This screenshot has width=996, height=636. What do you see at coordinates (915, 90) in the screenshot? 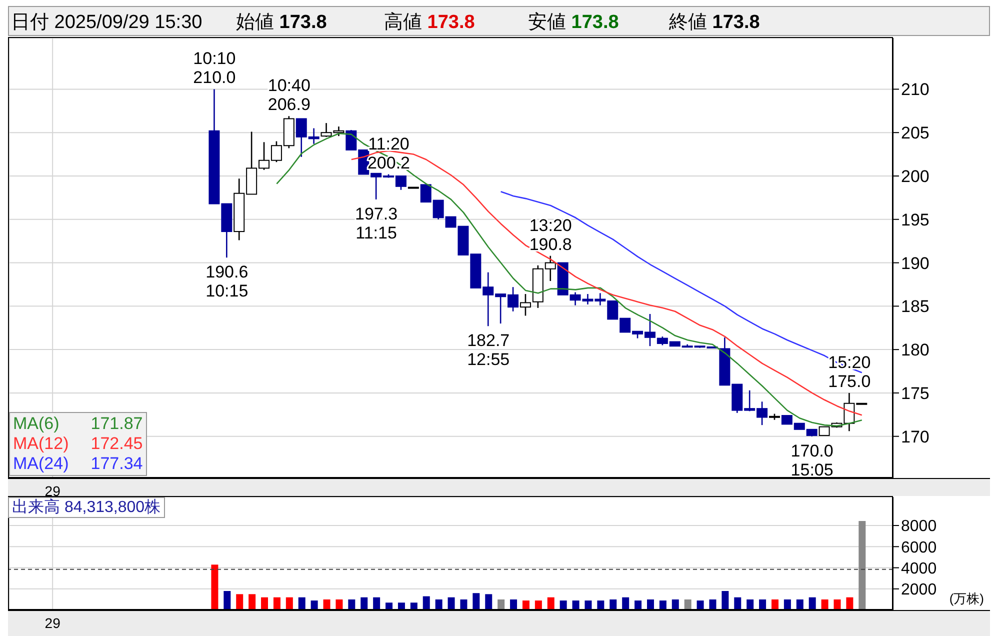
I see `y-tick-label: 210` at bounding box center [915, 90].